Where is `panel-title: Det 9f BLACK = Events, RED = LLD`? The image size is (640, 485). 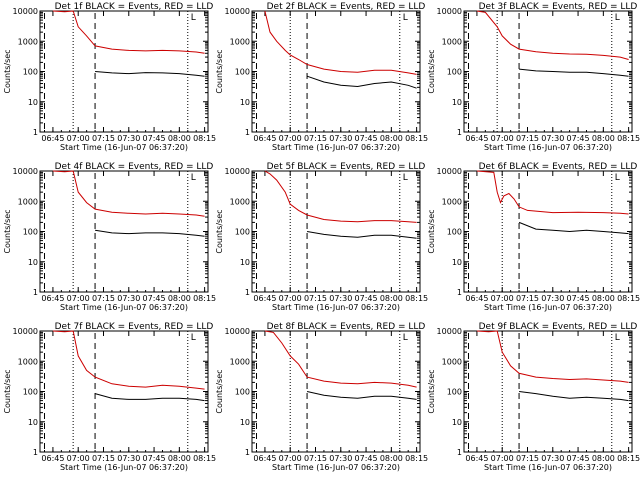
panel-title: Det 9f BLACK = Events, RED = LLD is located at coordinates (558, 327).